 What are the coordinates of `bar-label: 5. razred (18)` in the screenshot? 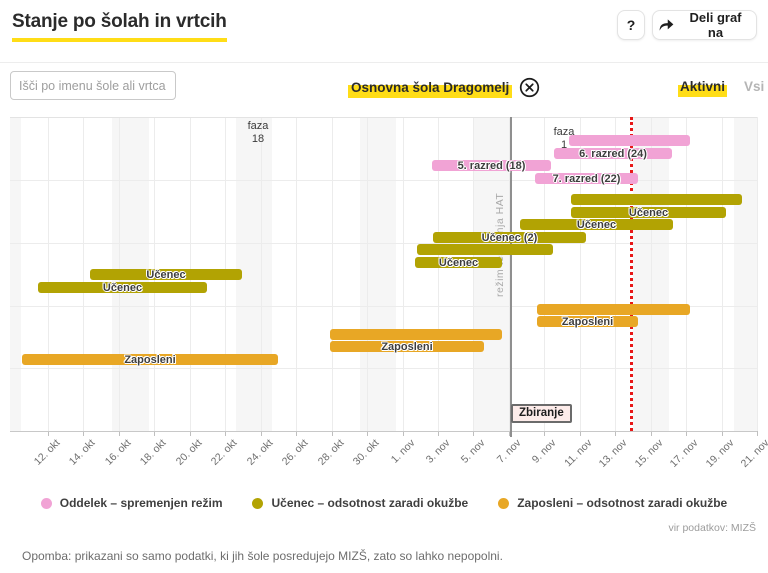 It's located at (491, 165).